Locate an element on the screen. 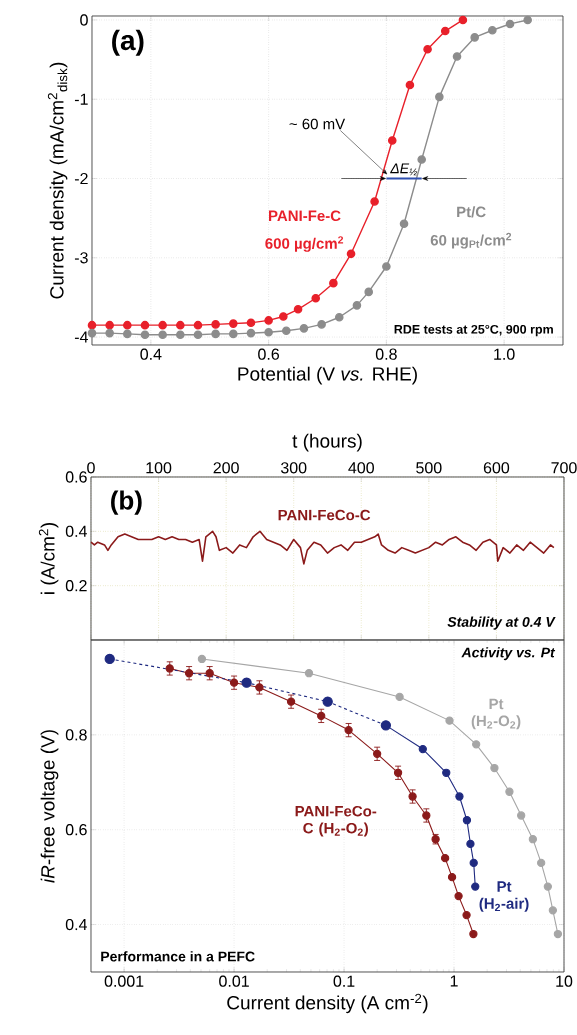 This screenshot has width=577, height=1035. x-tick-label: 500 is located at coordinates (429, 468).